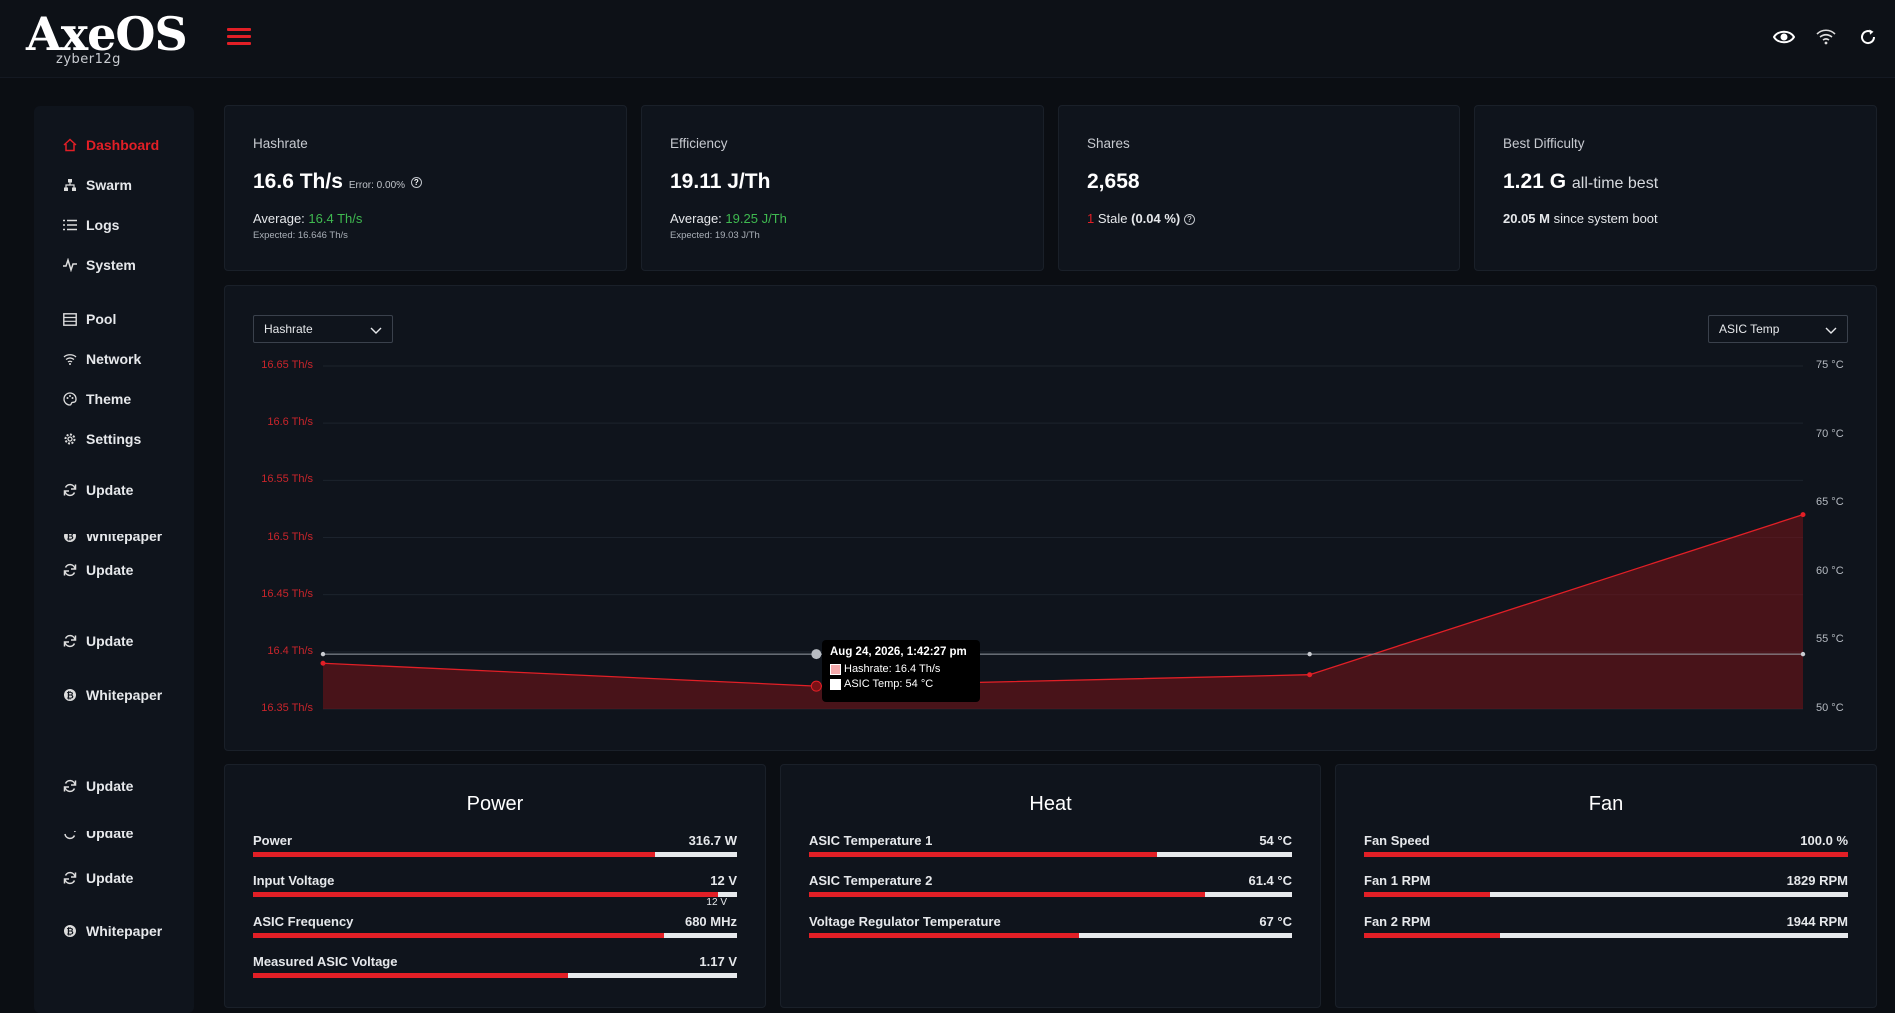 Image resolution: width=1895 pixels, height=1013 pixels. Describe the element at coordinates (1830, 365) in the screenshot. I see `right-tick-label: 75 °C` at that location.